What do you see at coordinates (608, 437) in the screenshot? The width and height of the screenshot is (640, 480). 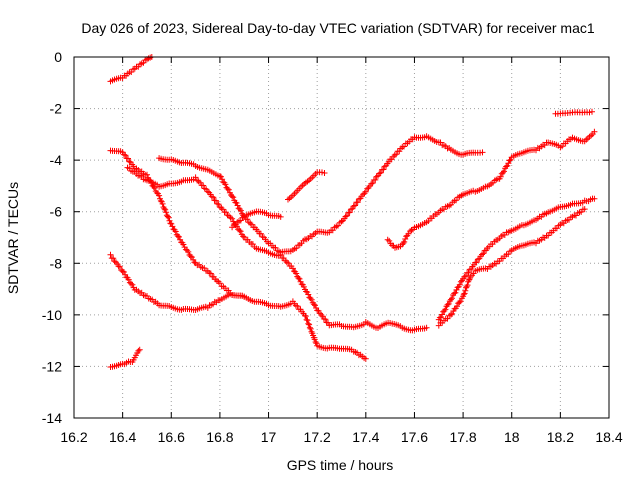 I see `x-tick-label: 18.4` at bounding box center [608, 437].